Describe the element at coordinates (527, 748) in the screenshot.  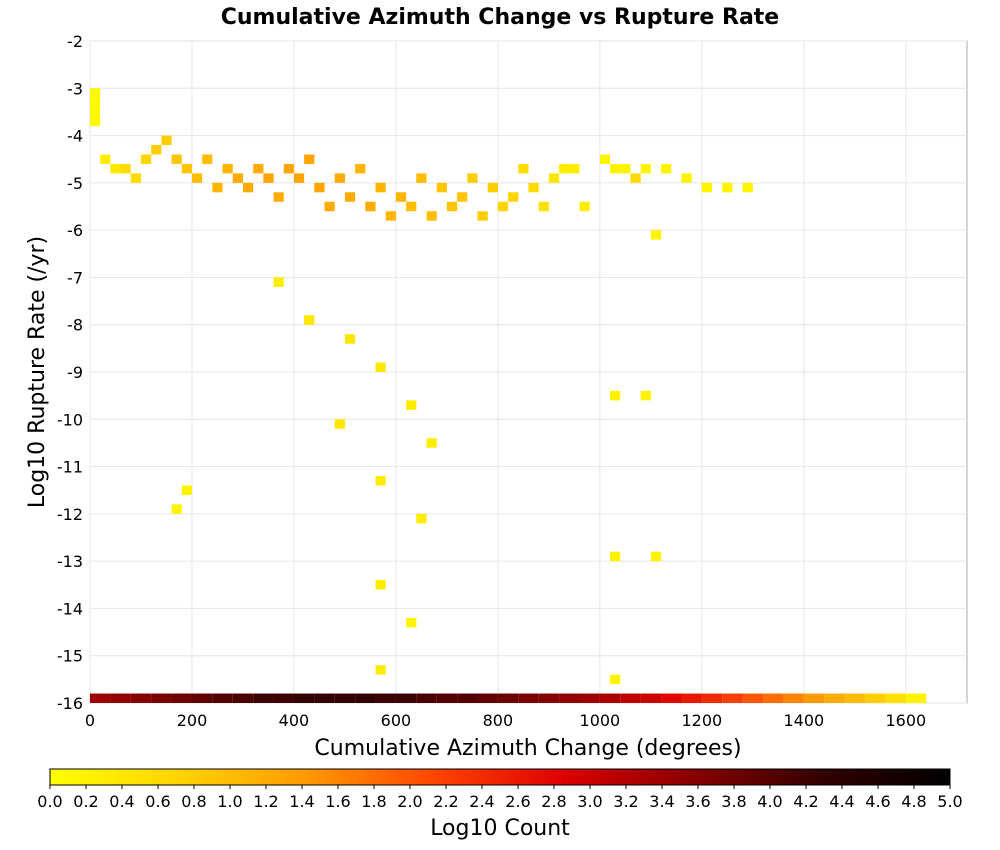
I see `x-axis-label: Cumulative Azimuth Change (degrees)` at that location.